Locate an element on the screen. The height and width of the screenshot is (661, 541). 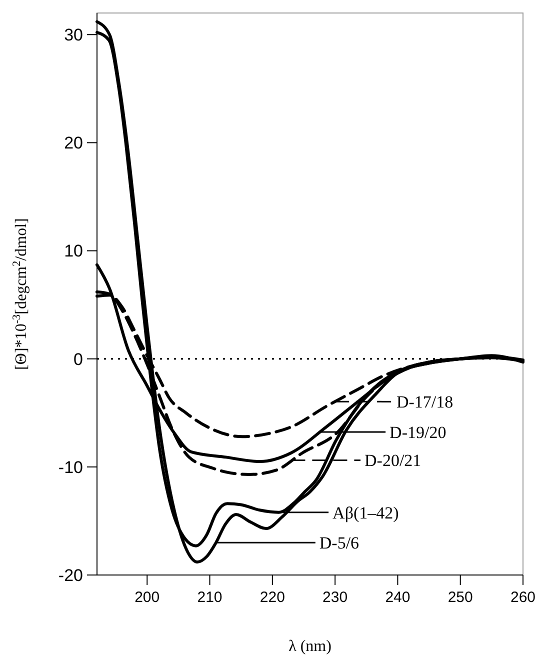
x-tick-label: 260 is located at coordinates (523, 597).